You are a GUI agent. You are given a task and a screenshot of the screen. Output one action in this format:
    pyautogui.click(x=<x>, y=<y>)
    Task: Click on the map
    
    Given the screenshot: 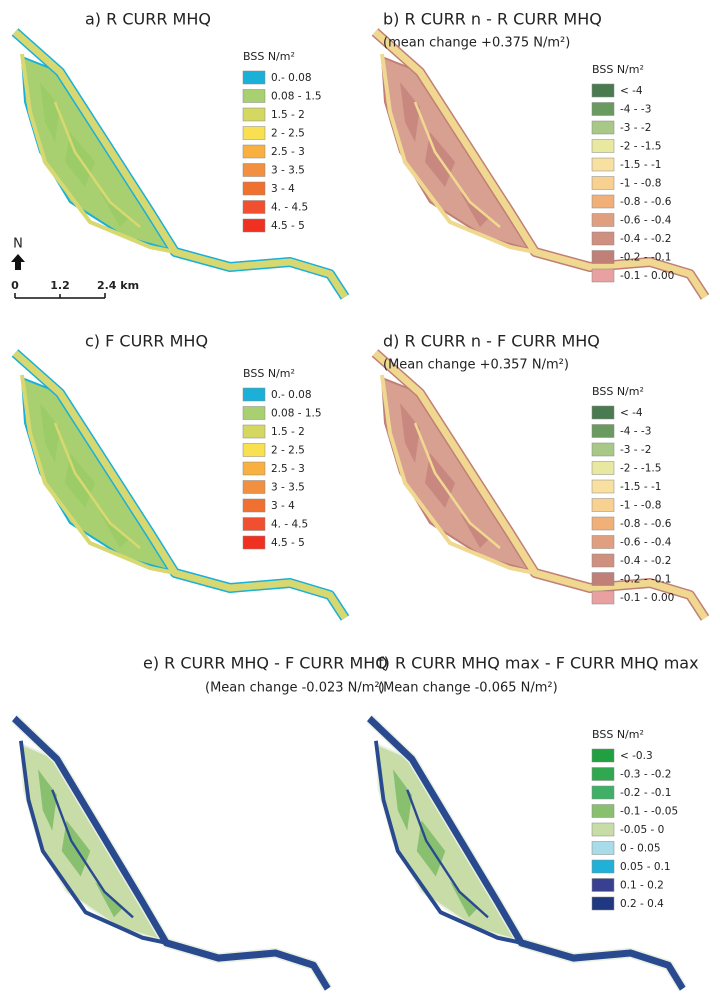 What is the action you would take?
    pyautogui.click(x=171, y=853)
    